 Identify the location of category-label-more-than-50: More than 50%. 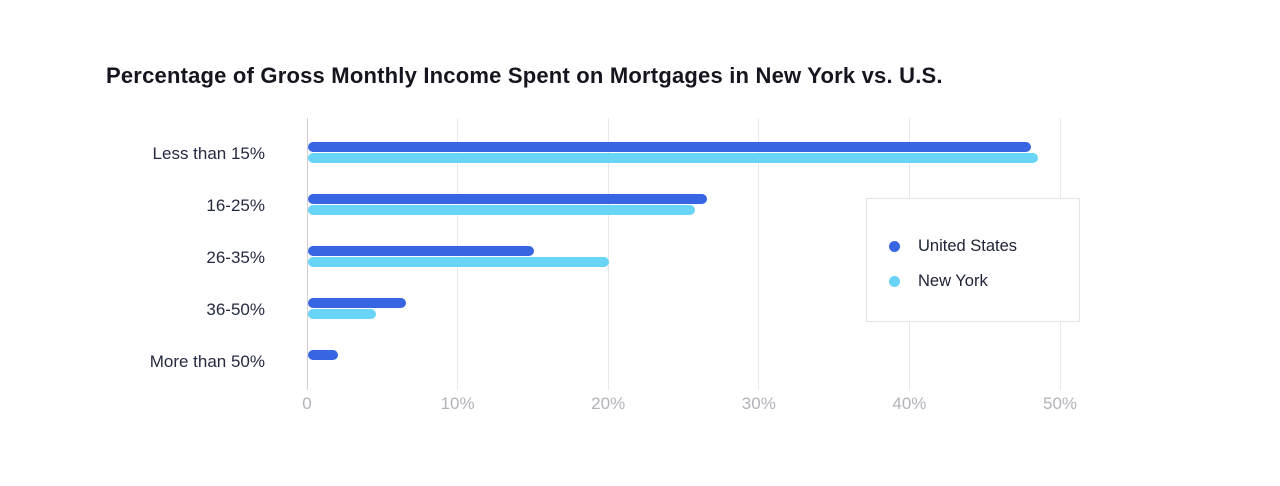
(207, 361).